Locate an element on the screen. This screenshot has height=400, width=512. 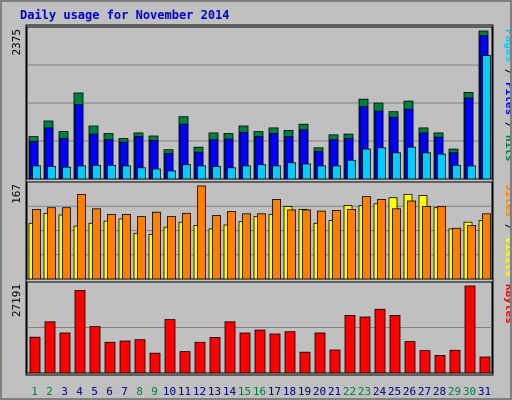
x-tick-day-14: 14 is located at coordinates (230, 391).